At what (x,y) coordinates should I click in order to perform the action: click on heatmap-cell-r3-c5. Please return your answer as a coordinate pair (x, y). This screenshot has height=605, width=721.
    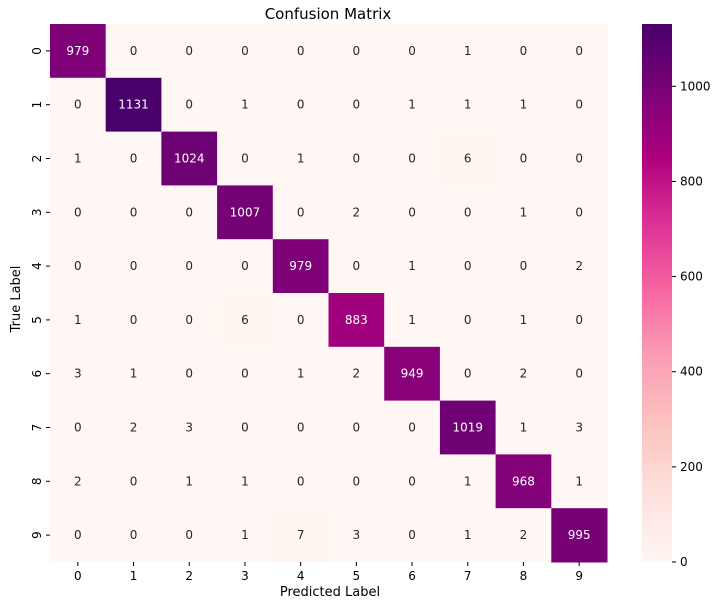
    Looking at the image, I should click on (356, 212).